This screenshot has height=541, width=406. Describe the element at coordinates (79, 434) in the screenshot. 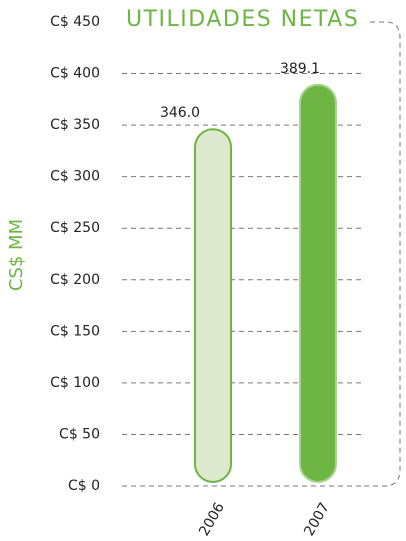

I see `y-tick-label: C$ 50` at that location.